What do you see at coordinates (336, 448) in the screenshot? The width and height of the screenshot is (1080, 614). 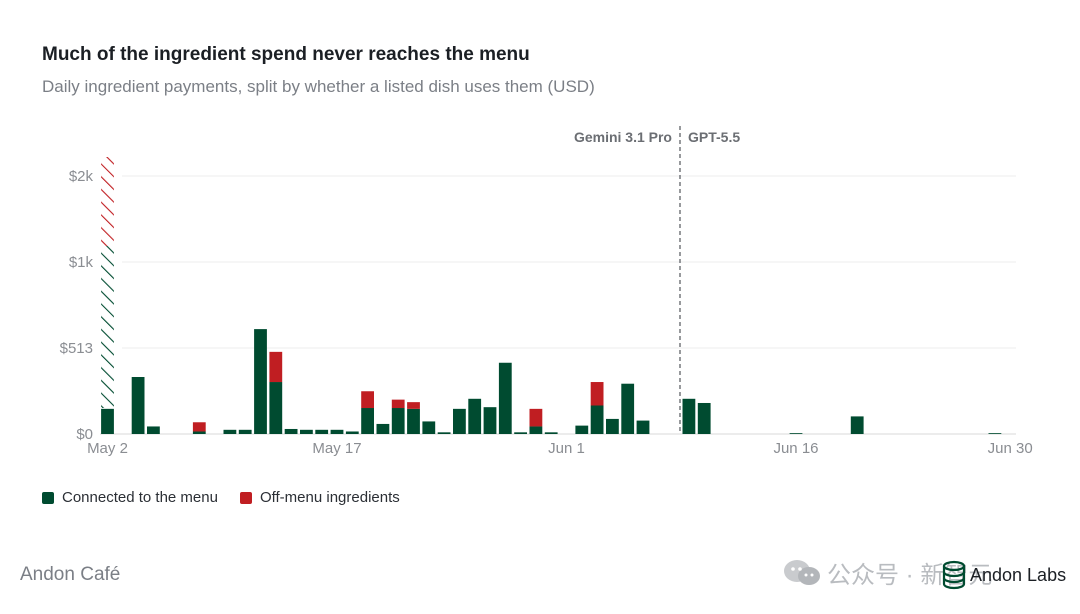 I see `x-tick-label-1: May 17` at bounding box center [336, 448].